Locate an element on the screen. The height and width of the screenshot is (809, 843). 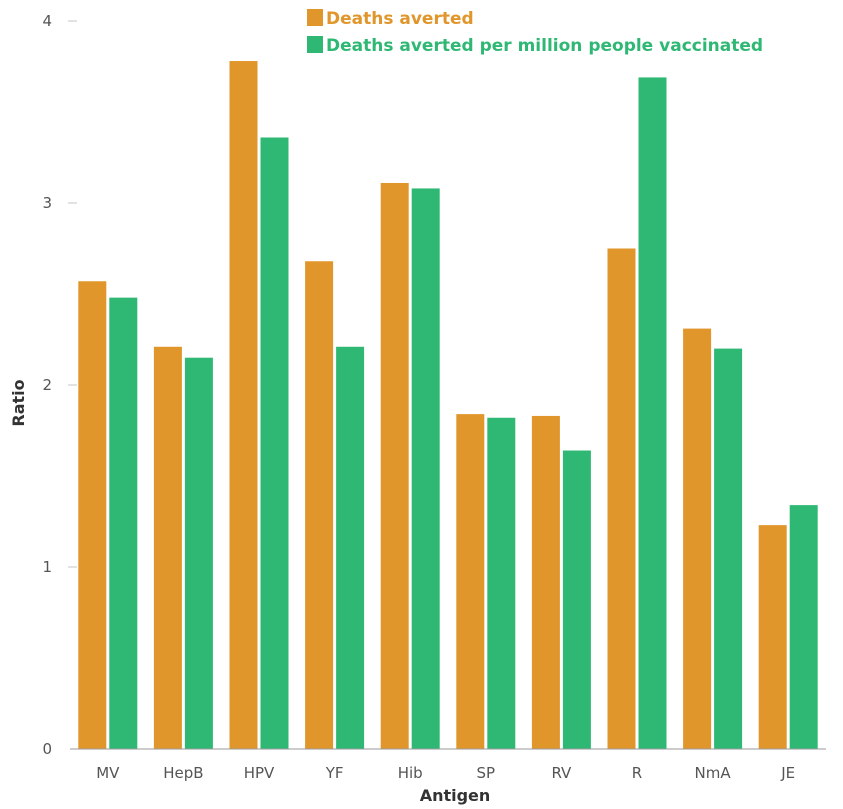
x-axis: MV HepB HPV YF Hib SP RV R NmA JE is located at coordinates (445, 773).